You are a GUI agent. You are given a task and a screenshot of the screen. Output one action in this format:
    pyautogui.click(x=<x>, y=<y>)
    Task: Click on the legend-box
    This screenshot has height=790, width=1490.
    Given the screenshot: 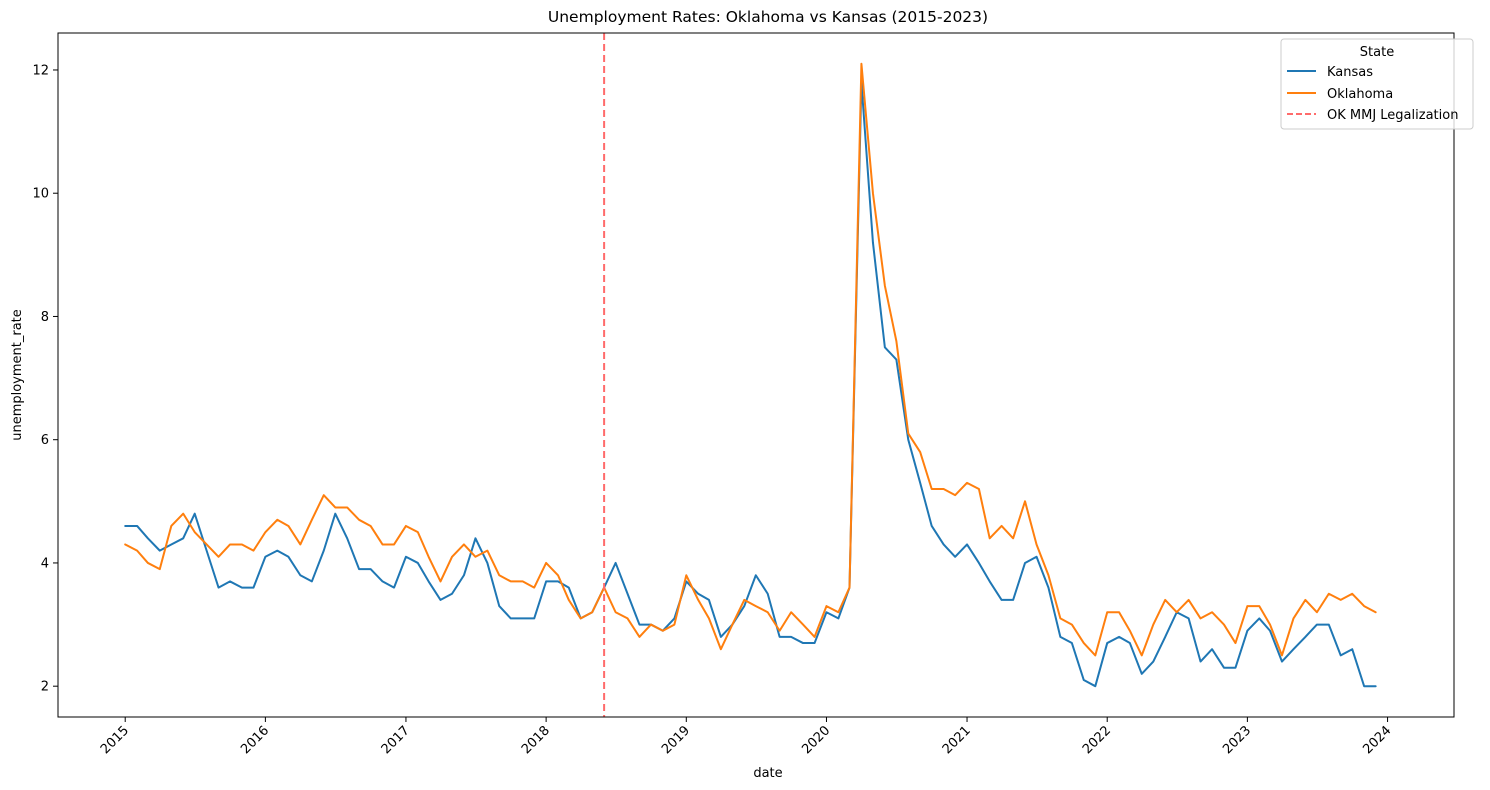 What is the action you would take?
    pyautogui.click(x=1377, y=84)
    